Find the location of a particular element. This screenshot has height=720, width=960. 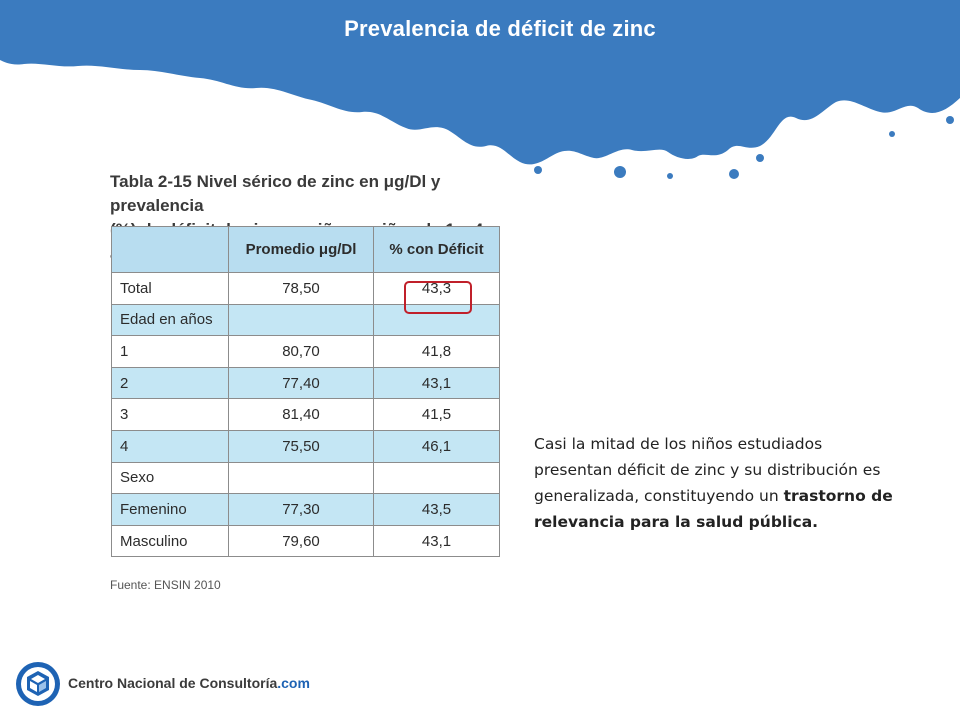

table-source: Fuente: ENSIN 2010 is located at coordinates (210, 586).